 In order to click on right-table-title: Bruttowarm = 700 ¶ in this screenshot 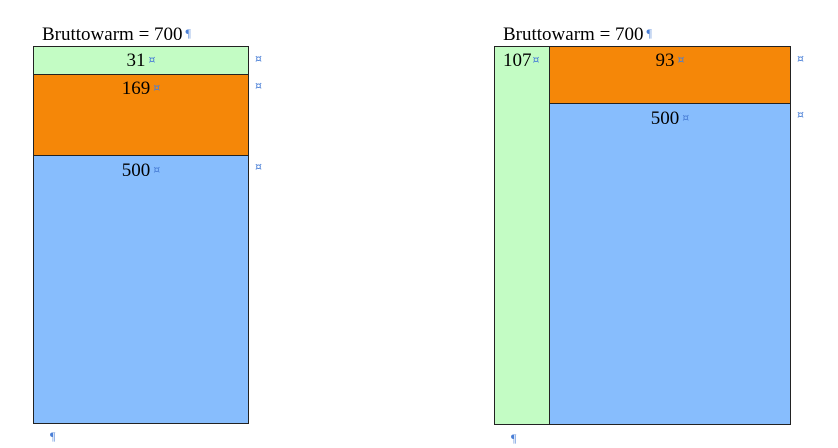, I will do `click(577, 34)`.